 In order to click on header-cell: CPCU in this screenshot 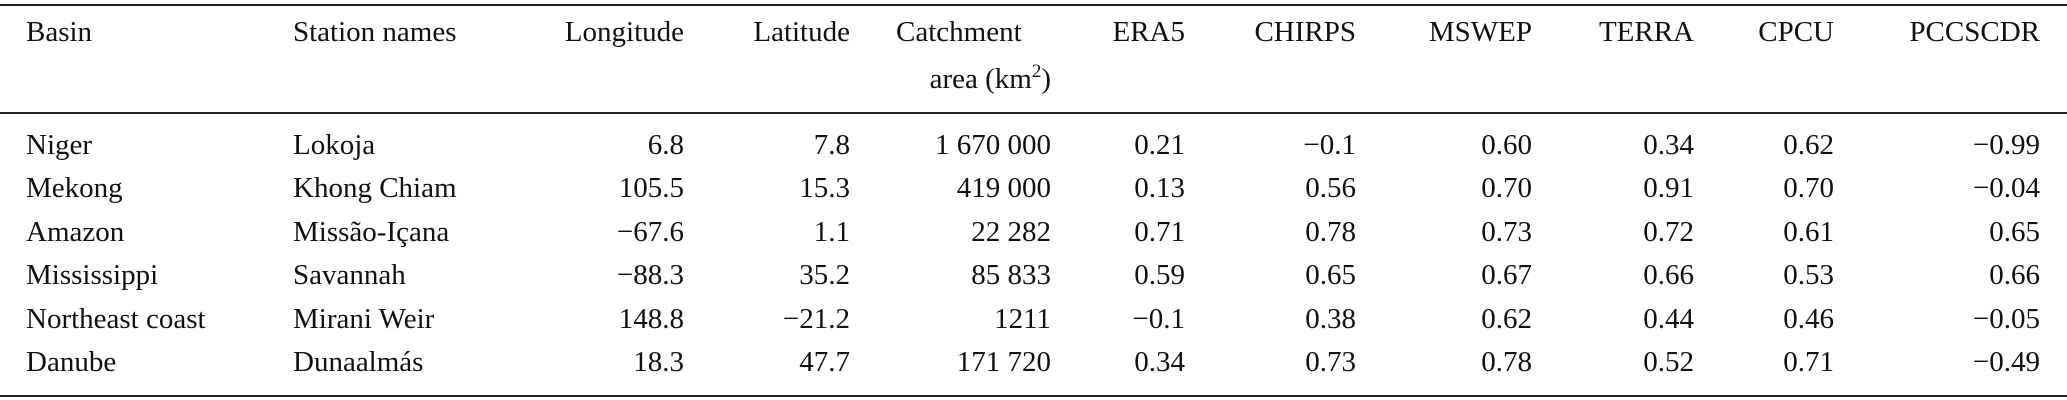, I will do `click(1796, 32)`.